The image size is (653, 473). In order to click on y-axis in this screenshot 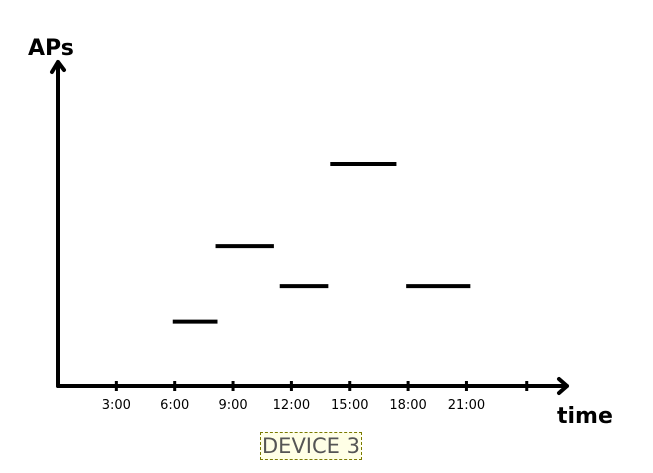, I will do `click(58, 224)`.